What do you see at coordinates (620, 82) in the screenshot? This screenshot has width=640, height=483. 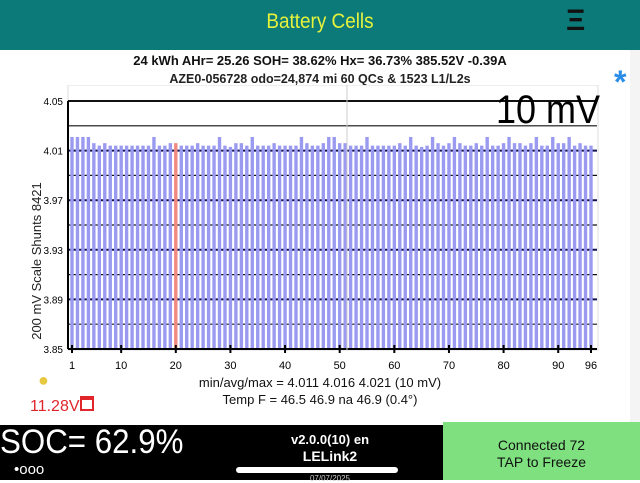 I see `asterisk-icon: *` at bounding box center [620, 82].